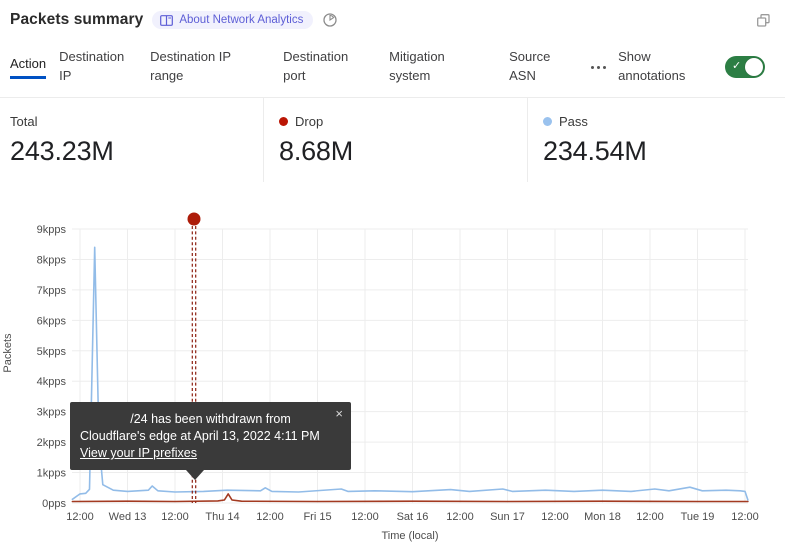 The height and width of the screenshot is (555, 785). I want to click on stat-pass-label: Pass, so click(573, 121).